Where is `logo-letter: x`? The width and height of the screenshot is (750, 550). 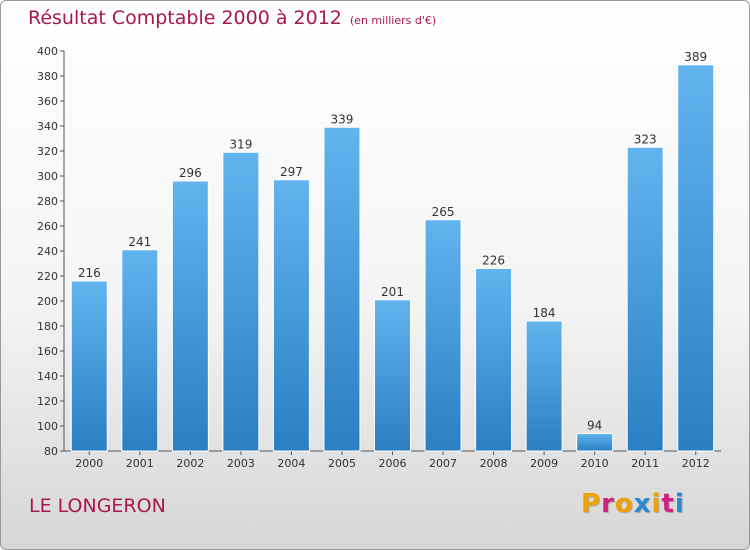
logo-letter: x is located at coordinates (642, 504).